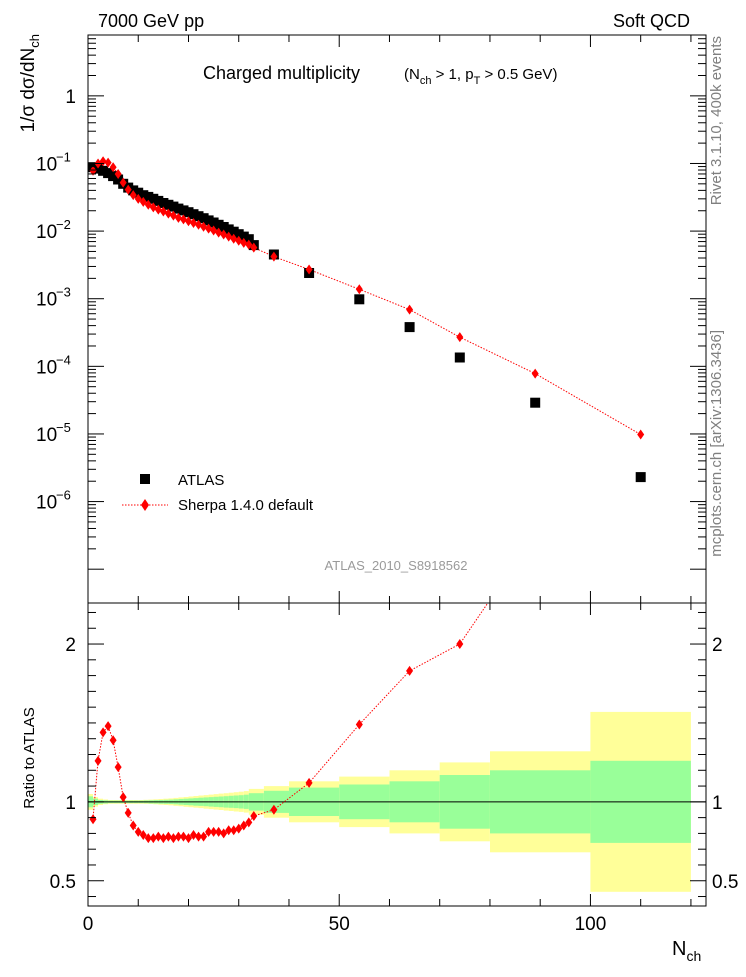 This screenshot has height=977, width=746. What do you see at coordinates (716, 120) in the screenshot?
I see `rivet-label: Rivet 3.1.10, 400k events` at bounding box center [716, 120].